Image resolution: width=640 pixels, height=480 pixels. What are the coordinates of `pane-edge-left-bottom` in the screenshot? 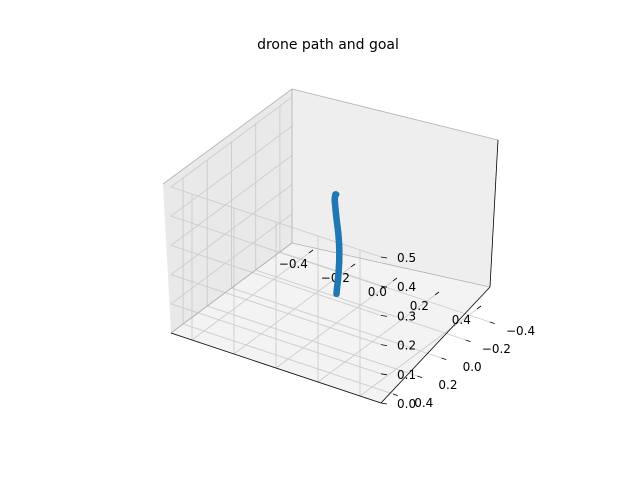 It's located at (231, 288).